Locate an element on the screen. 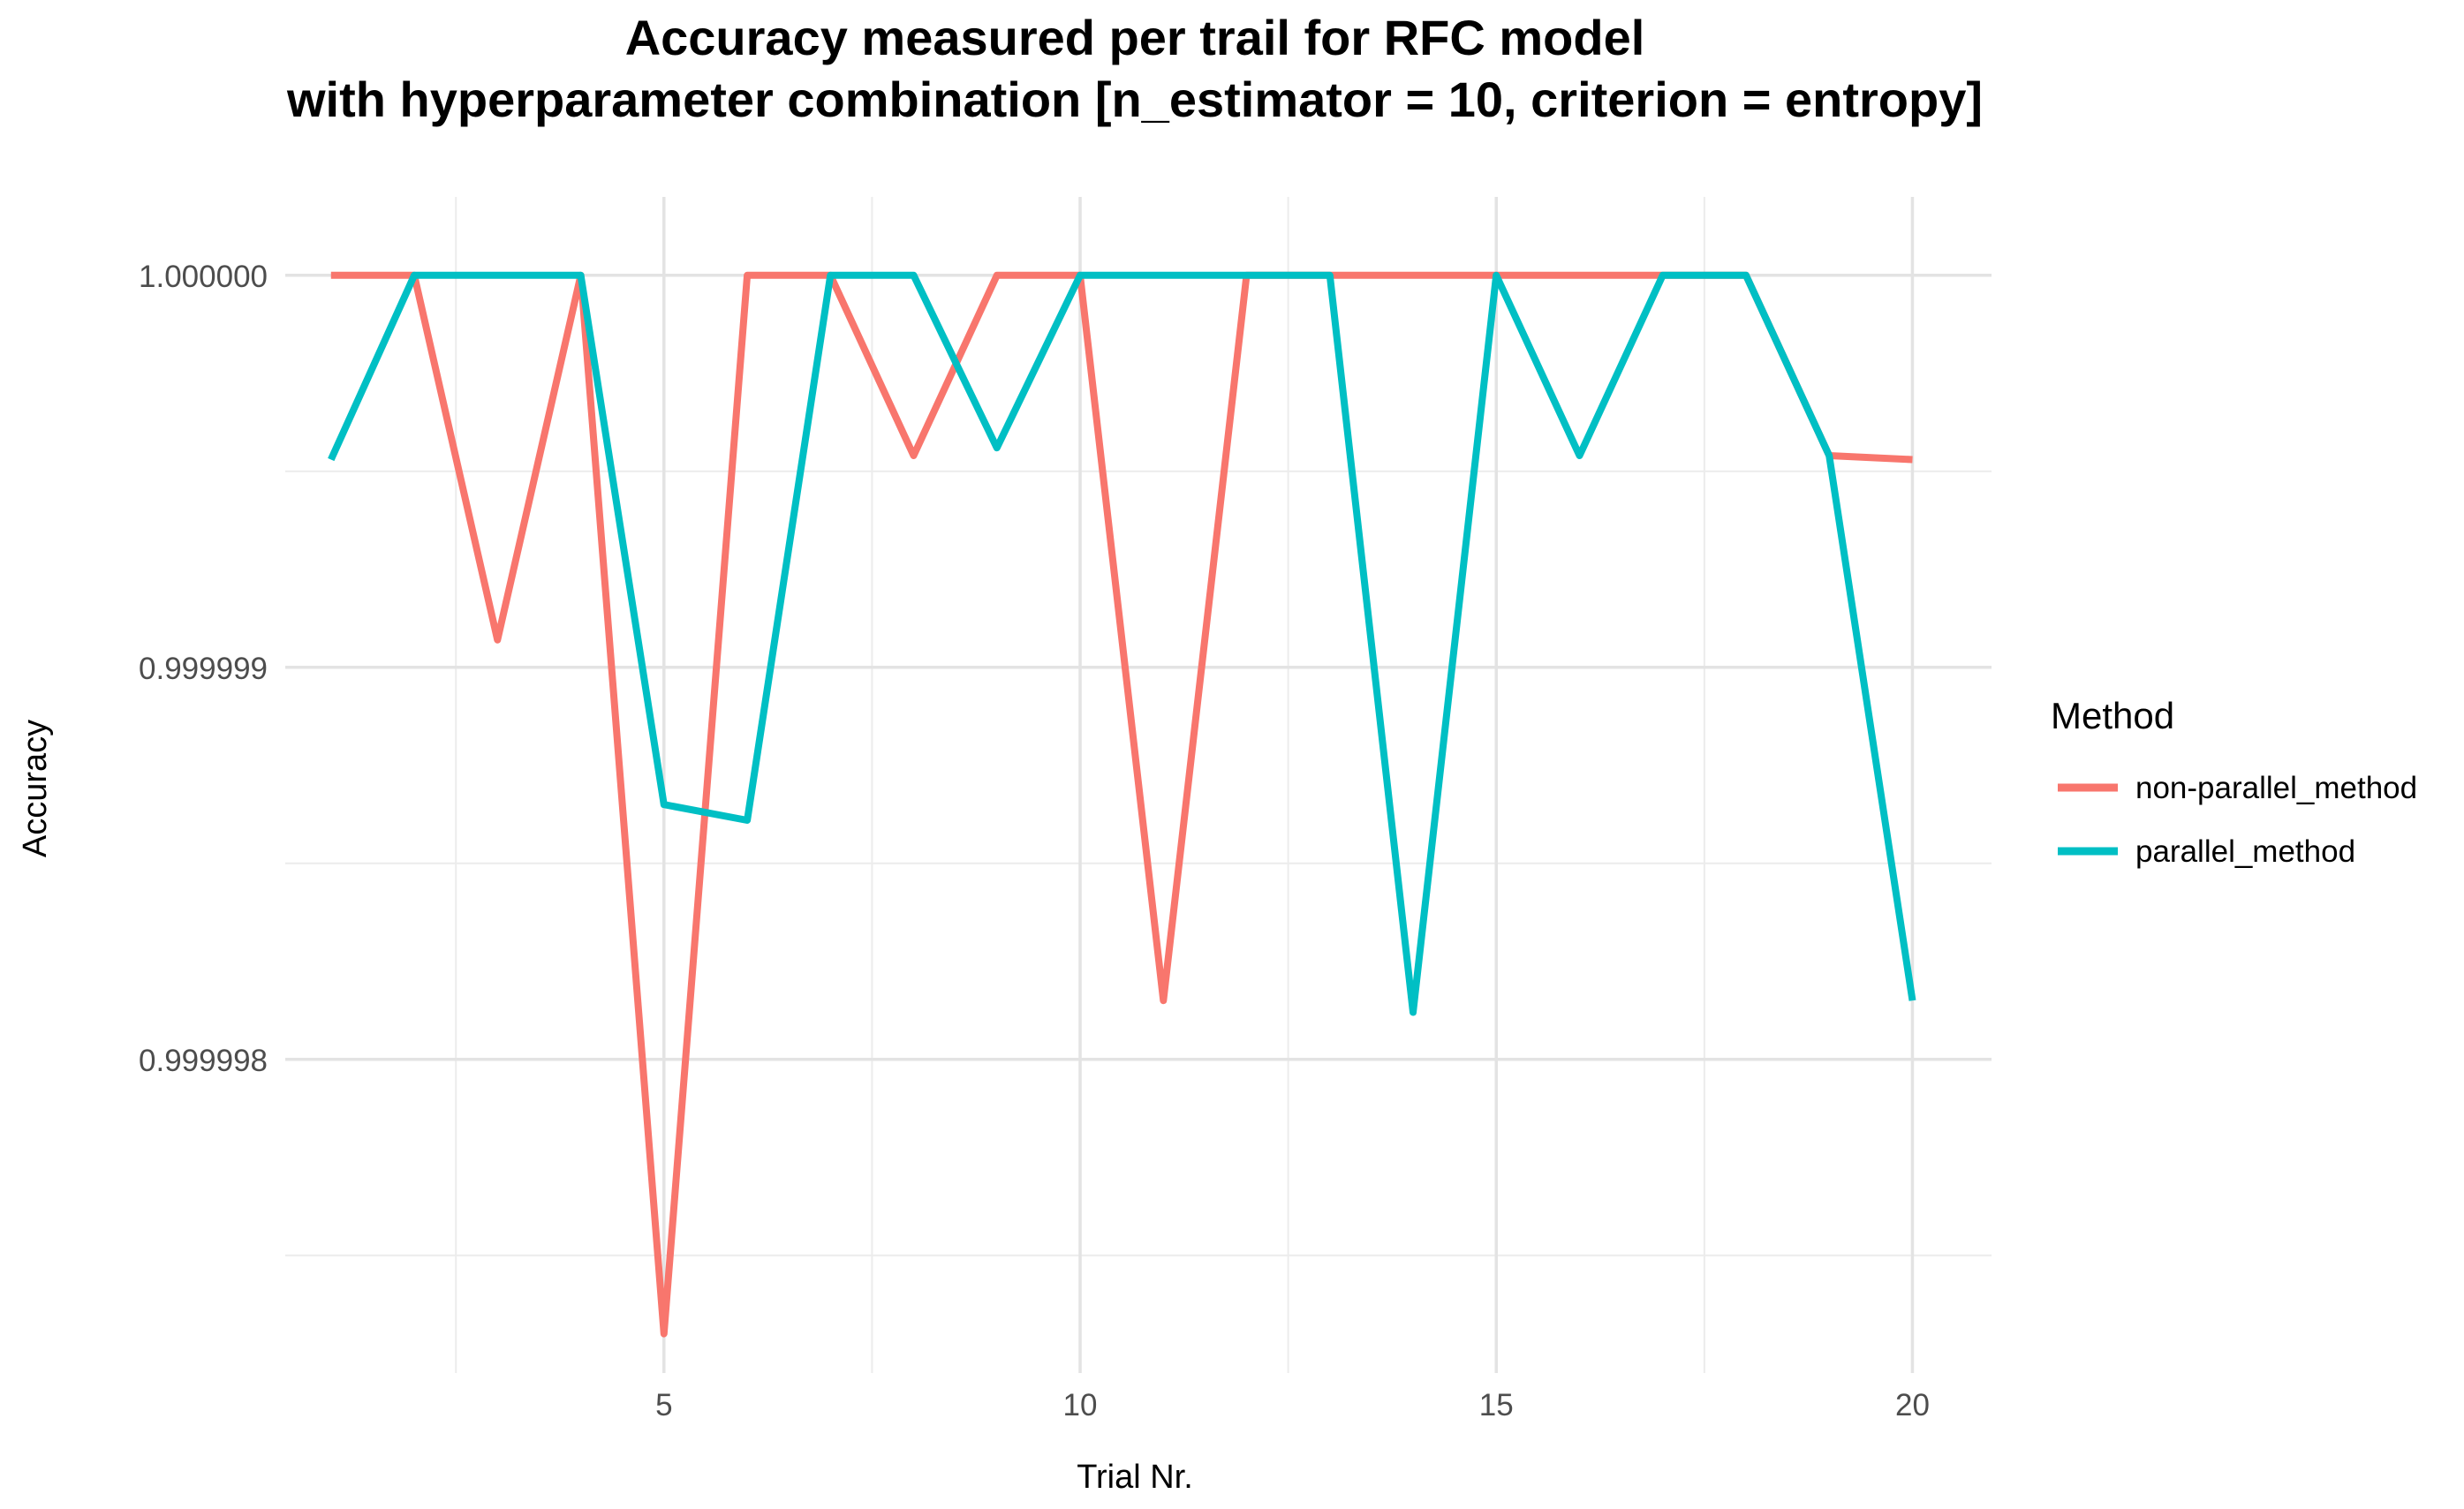  x-axis-tick-labels: 5 10 15 20 is located at coordinates (1292, 1405).